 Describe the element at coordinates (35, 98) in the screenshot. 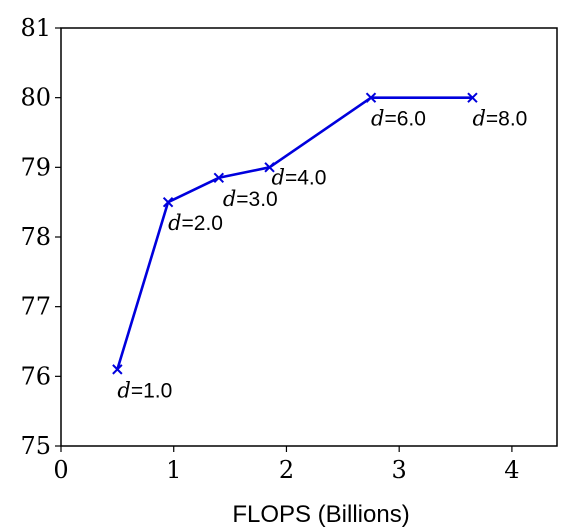

I see `y-tick-label: 80` at that location.